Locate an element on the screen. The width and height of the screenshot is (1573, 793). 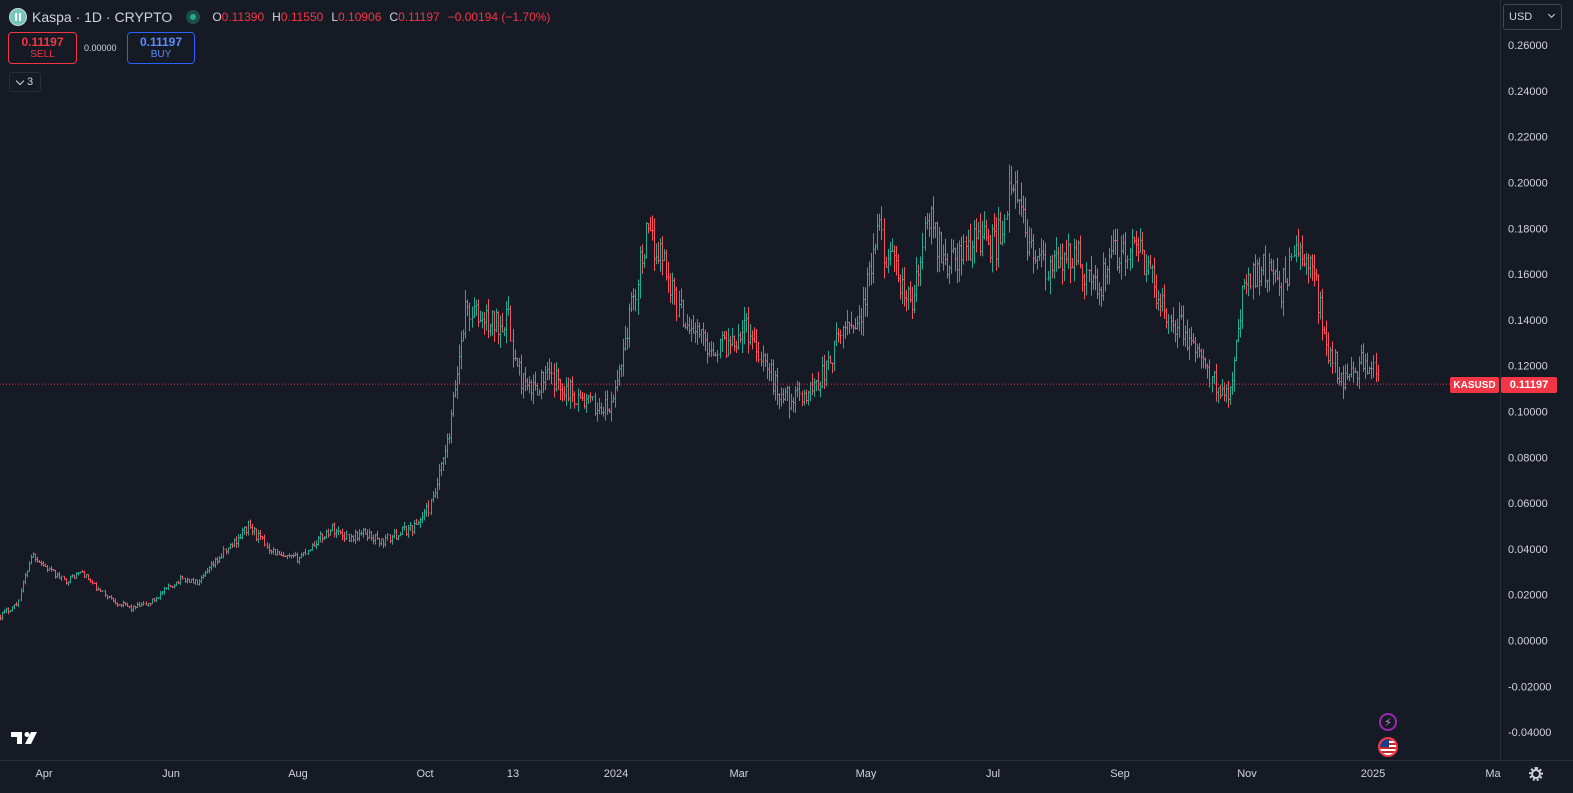
x-tick-label: Nov is located at coordinates (1247, 774).